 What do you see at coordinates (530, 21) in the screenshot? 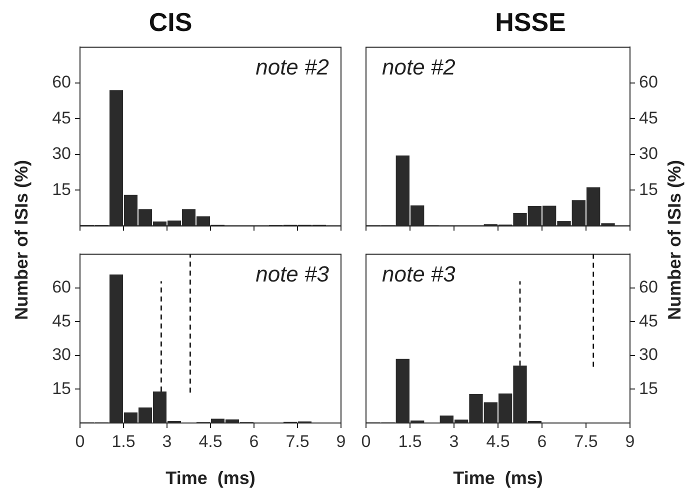
I see `chart-title: HSSE` at bounding box center [530, 21].